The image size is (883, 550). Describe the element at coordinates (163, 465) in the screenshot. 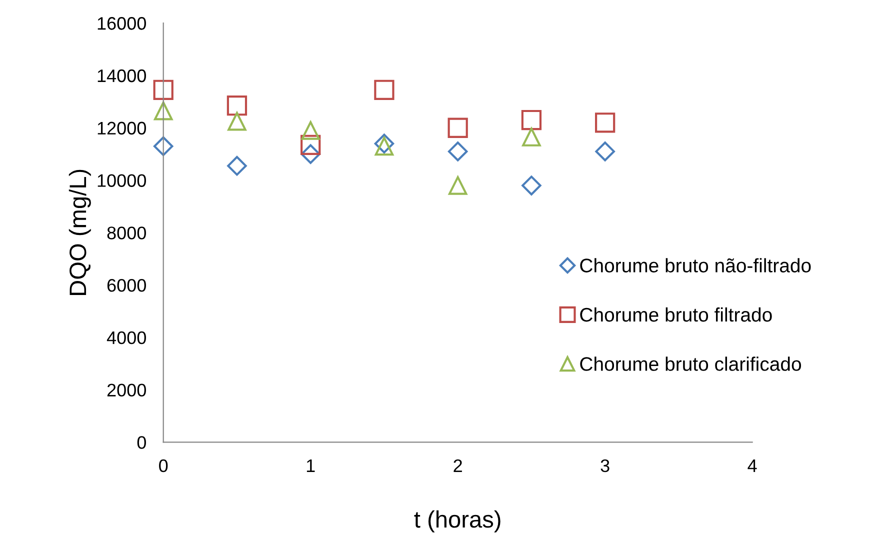

I see `x-tick-label: 0` at that location.